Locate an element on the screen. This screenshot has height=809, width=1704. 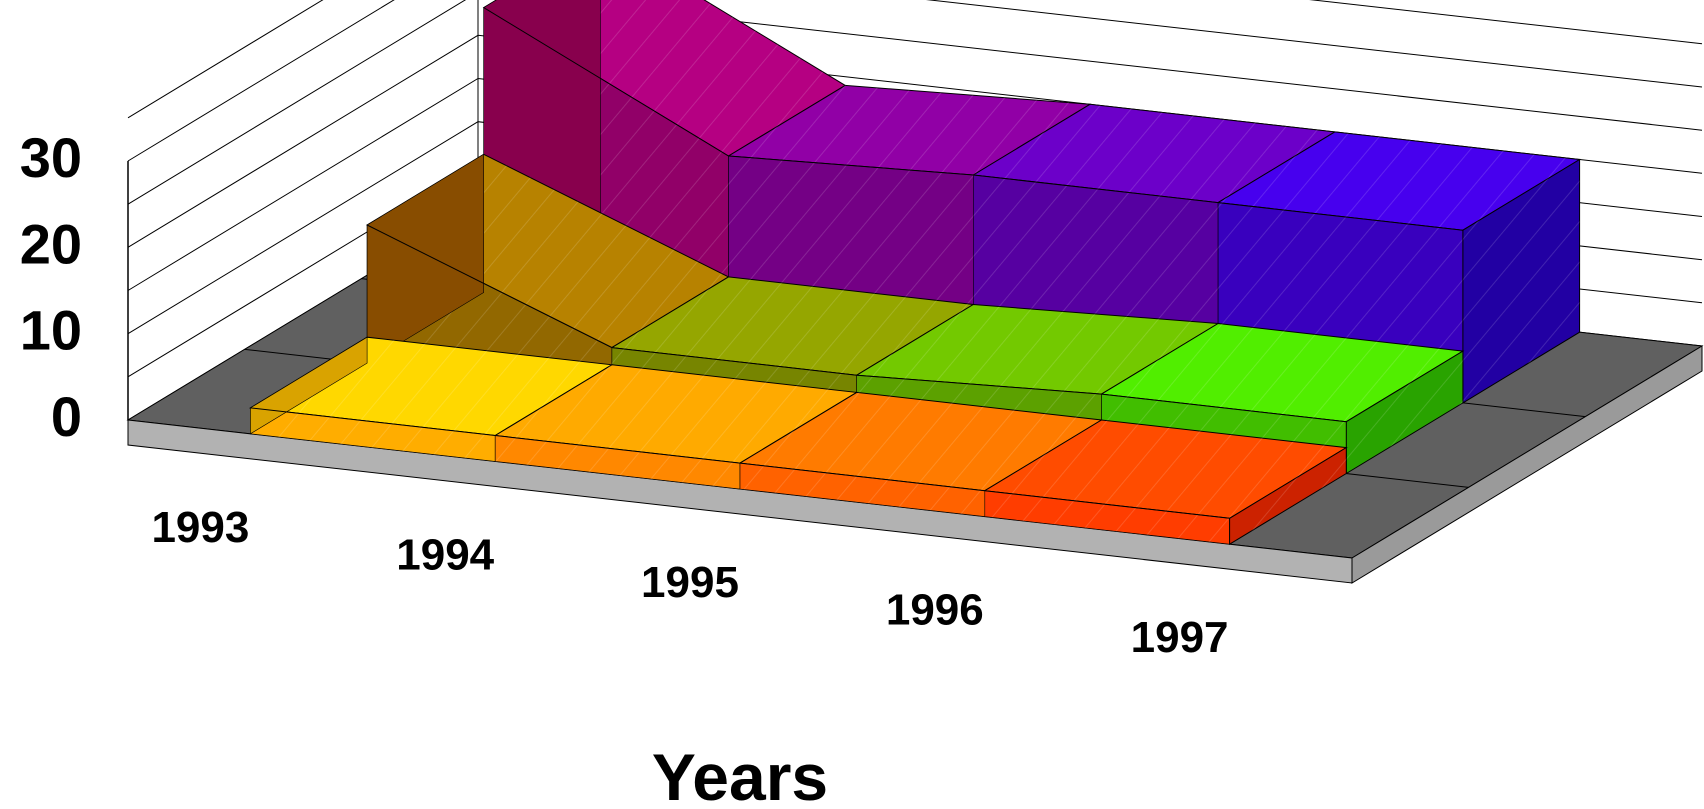
series-2-front-outline is located at coordinates (856, 323).